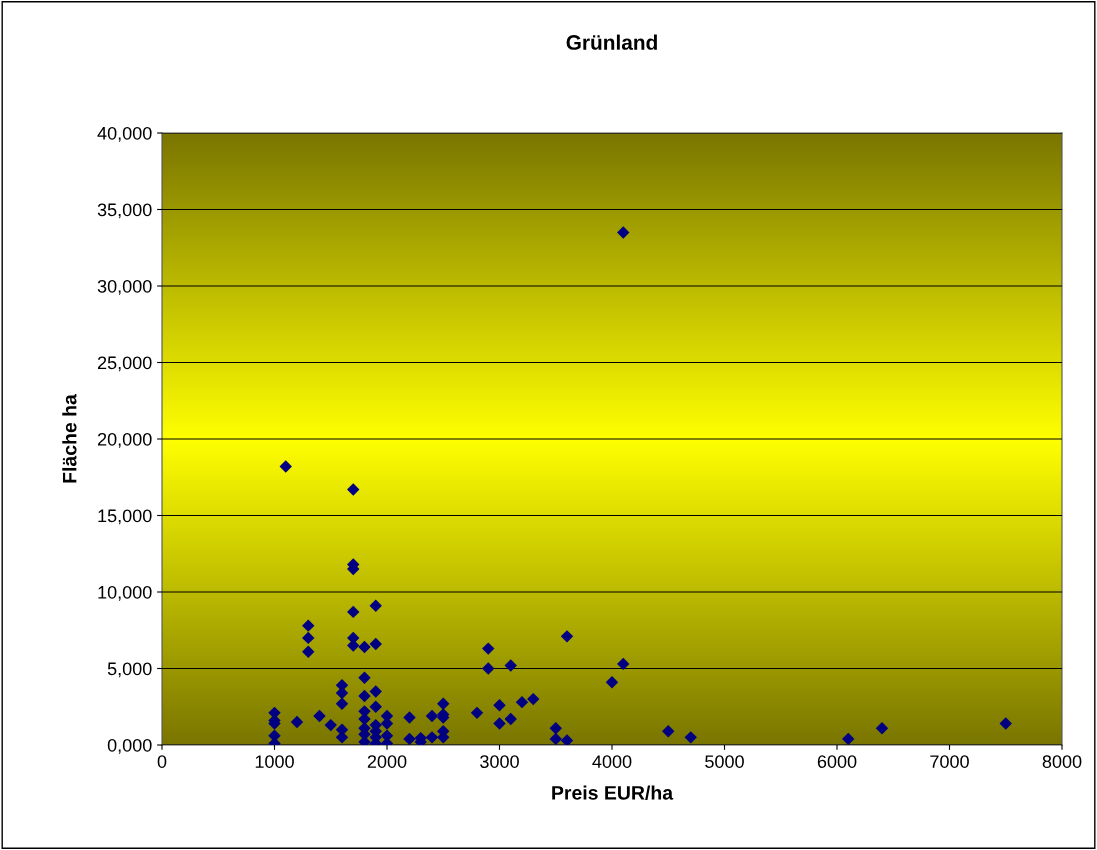 The height and width of the screenshot is (850, 1097). What do you see at coordinates (129, 670) in the screenshot?
I see `y-tick-label: 5,000` at bounding box center [129, 670].